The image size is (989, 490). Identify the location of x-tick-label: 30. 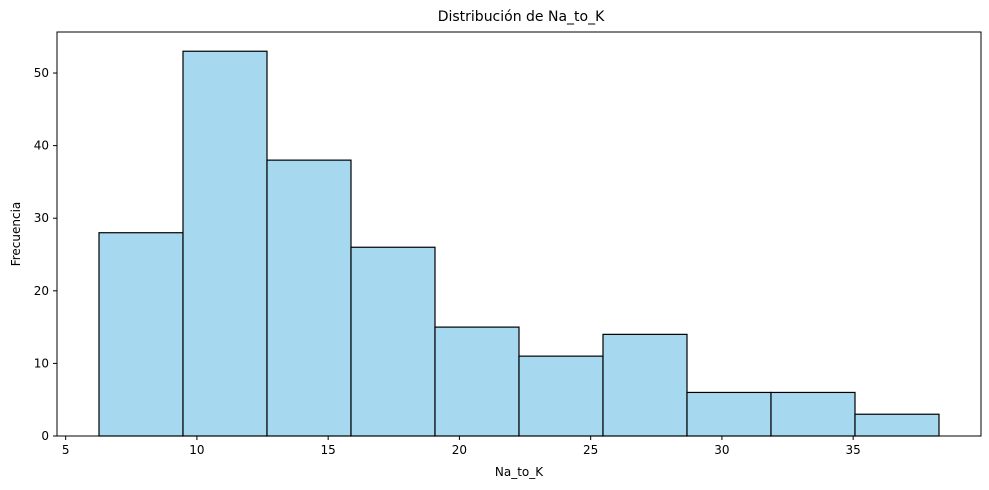
(721, 450).